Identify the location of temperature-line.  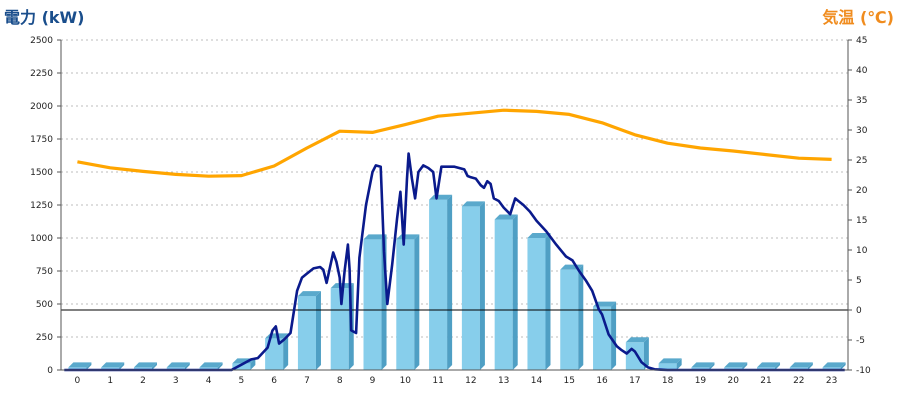
(454, 143).